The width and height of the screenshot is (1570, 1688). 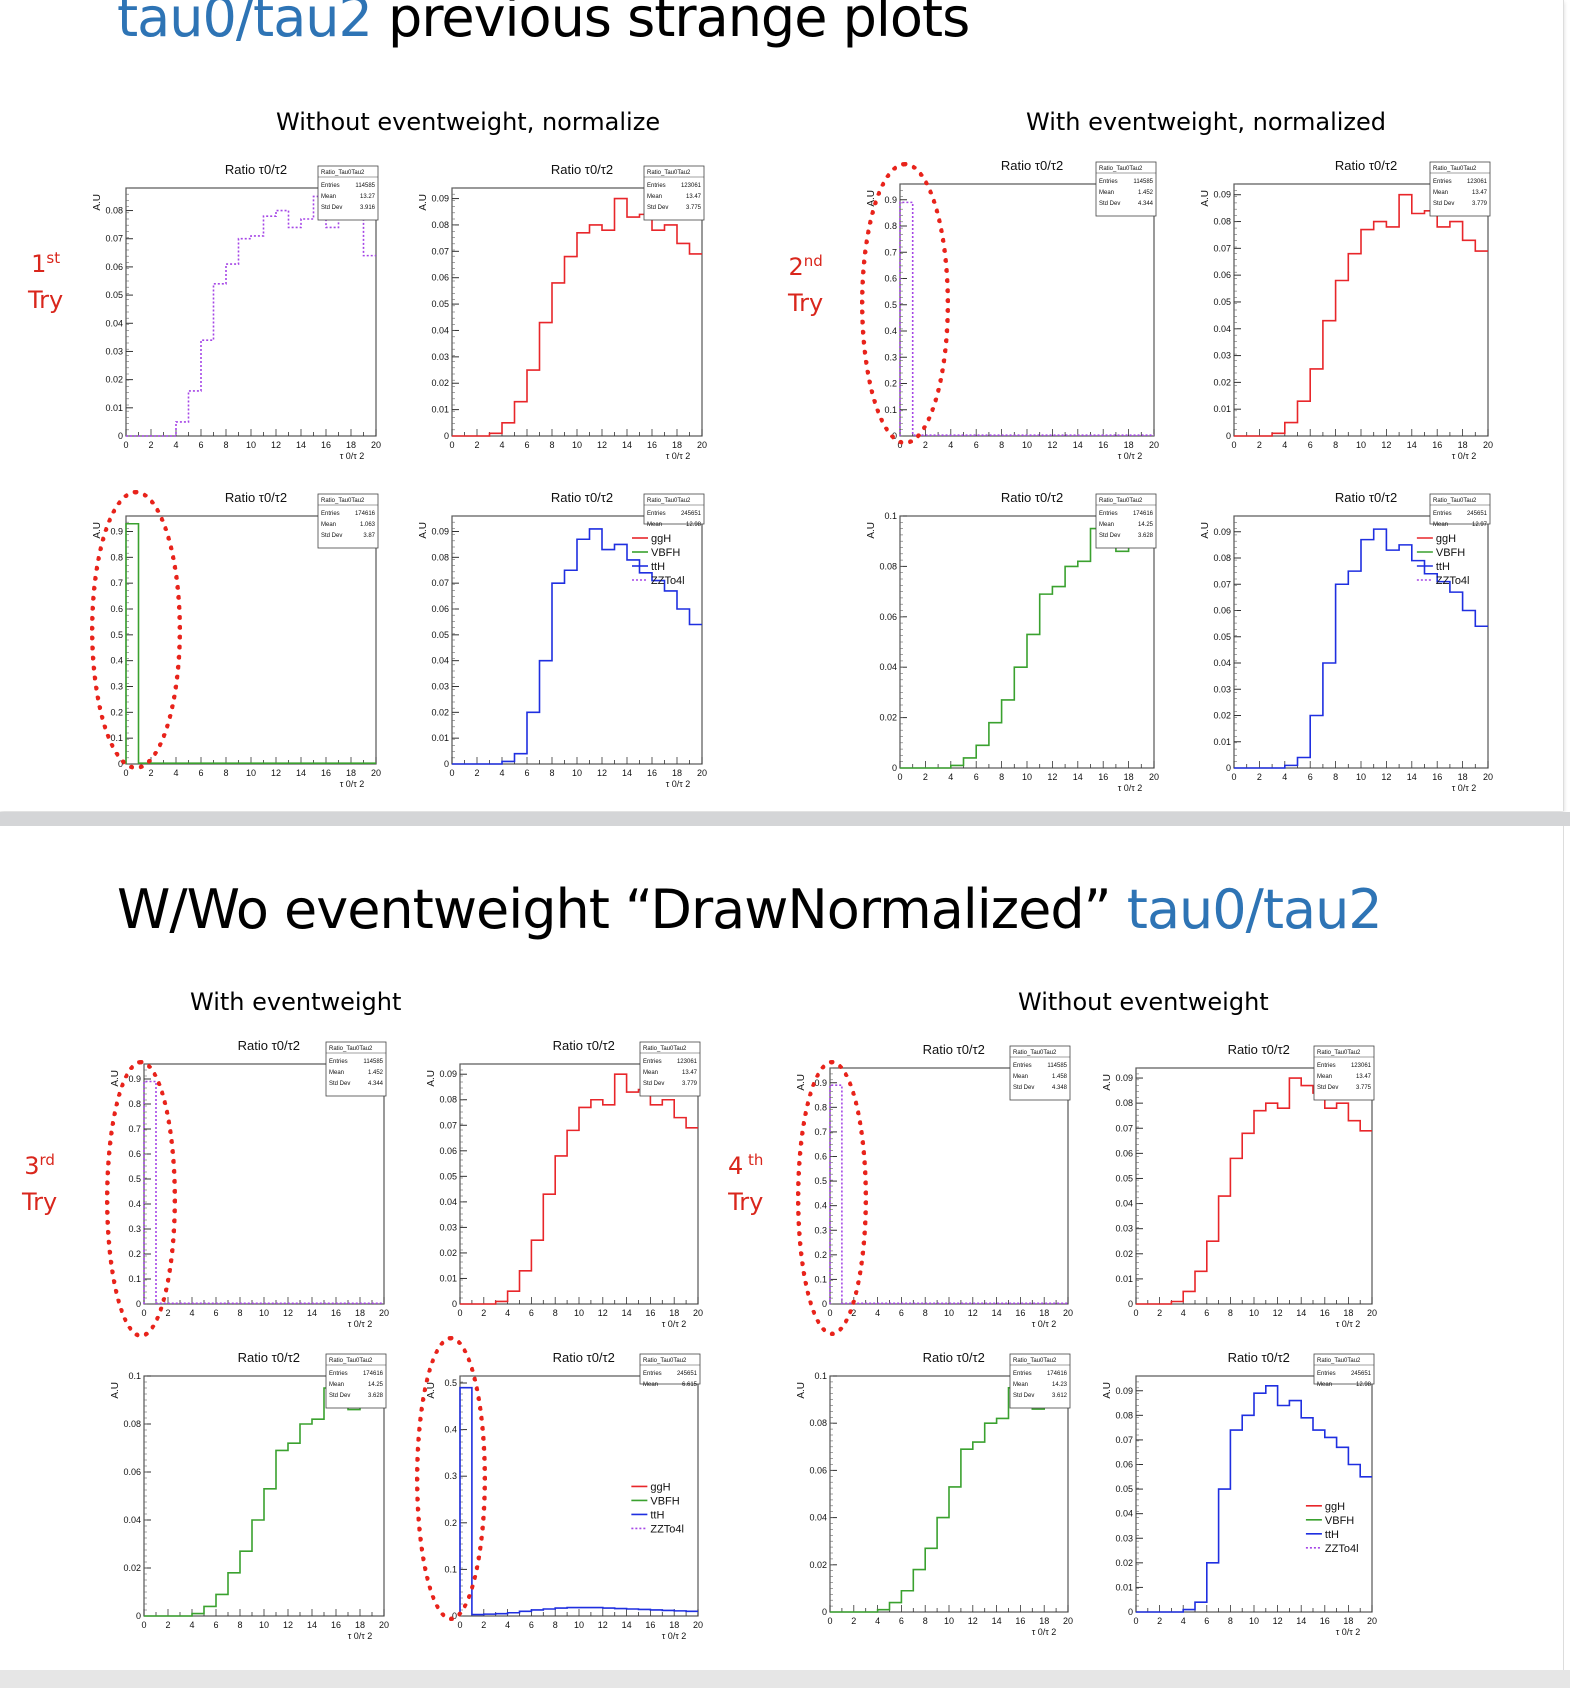 I want to click on histogram-line-ttH, so click(x=578, y=1501).